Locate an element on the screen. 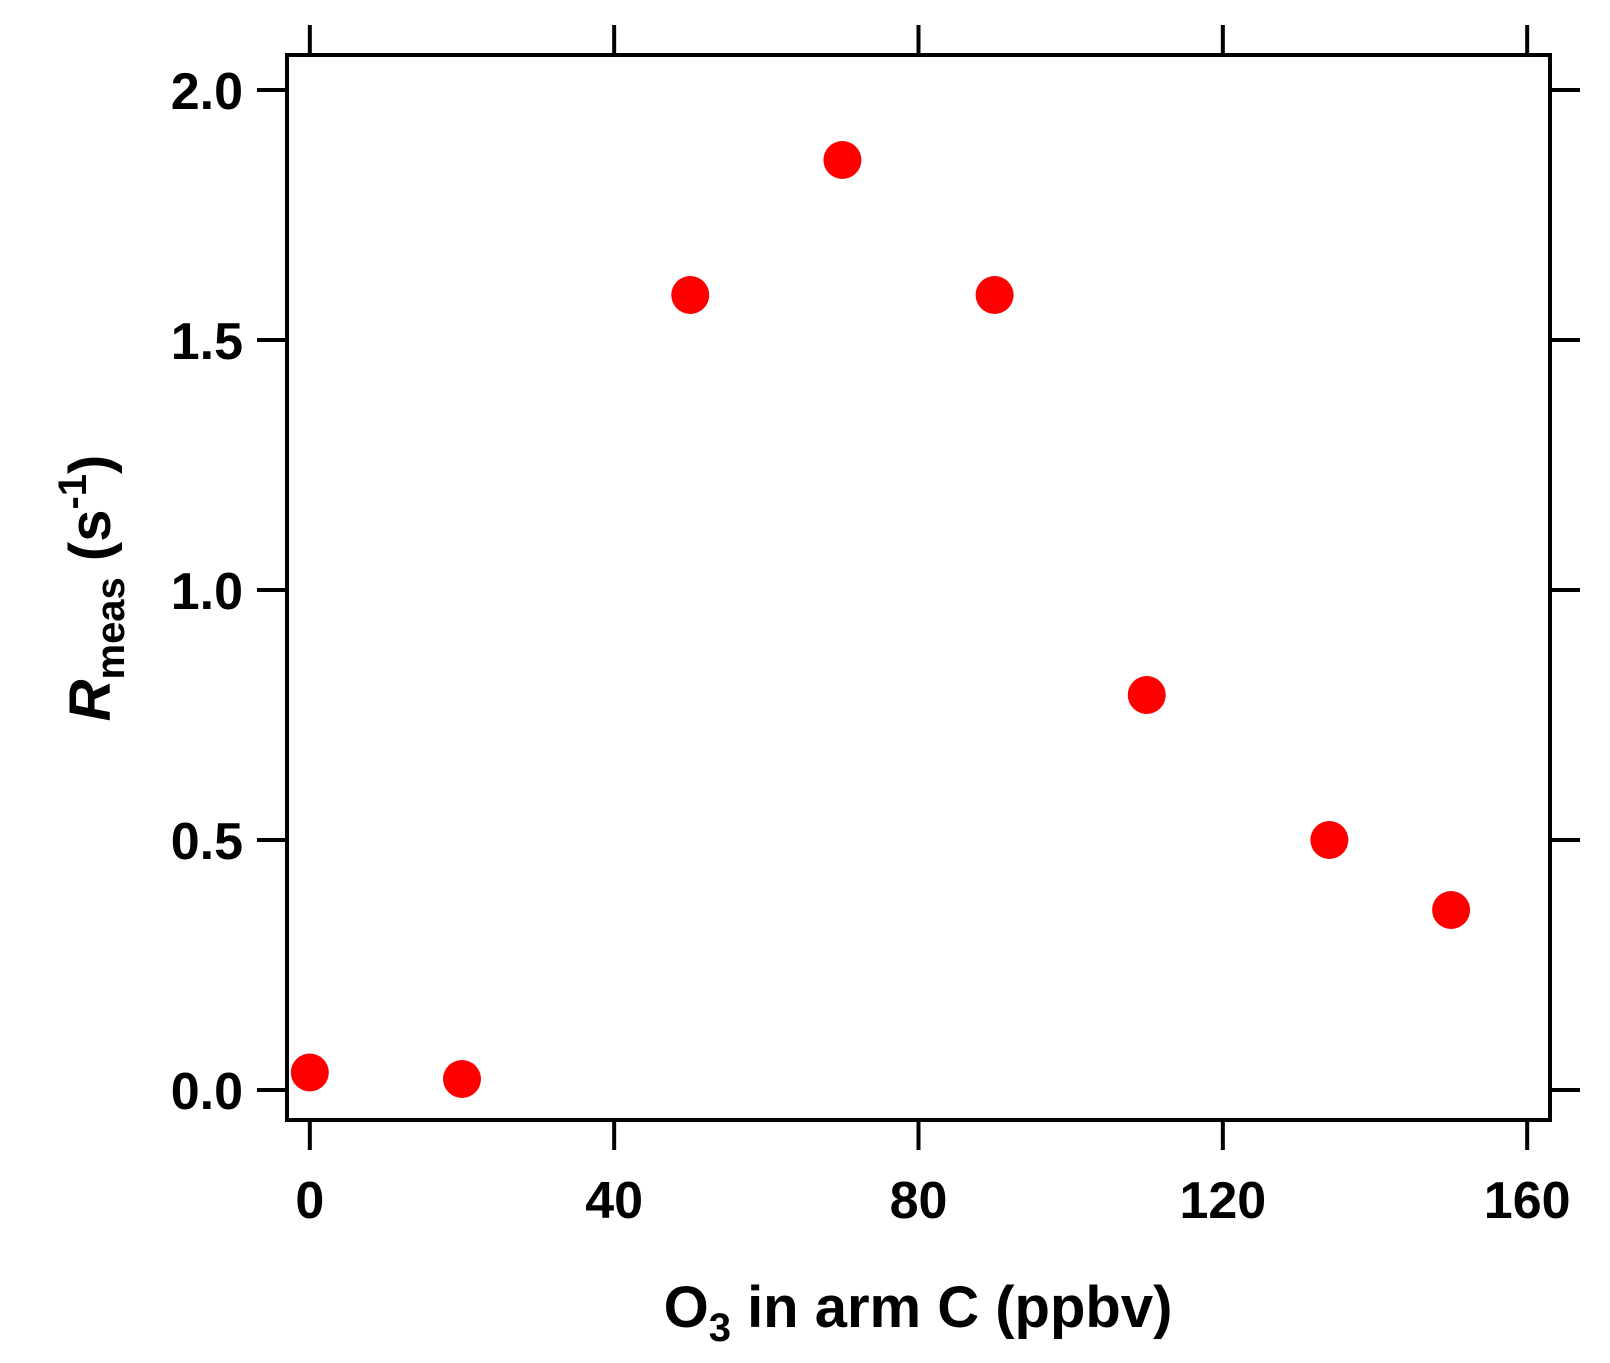 Image resolution: width=1610 pixels, height=1363 pixels. x-tick-label: 120 is located at coordinates (1222, 1201).